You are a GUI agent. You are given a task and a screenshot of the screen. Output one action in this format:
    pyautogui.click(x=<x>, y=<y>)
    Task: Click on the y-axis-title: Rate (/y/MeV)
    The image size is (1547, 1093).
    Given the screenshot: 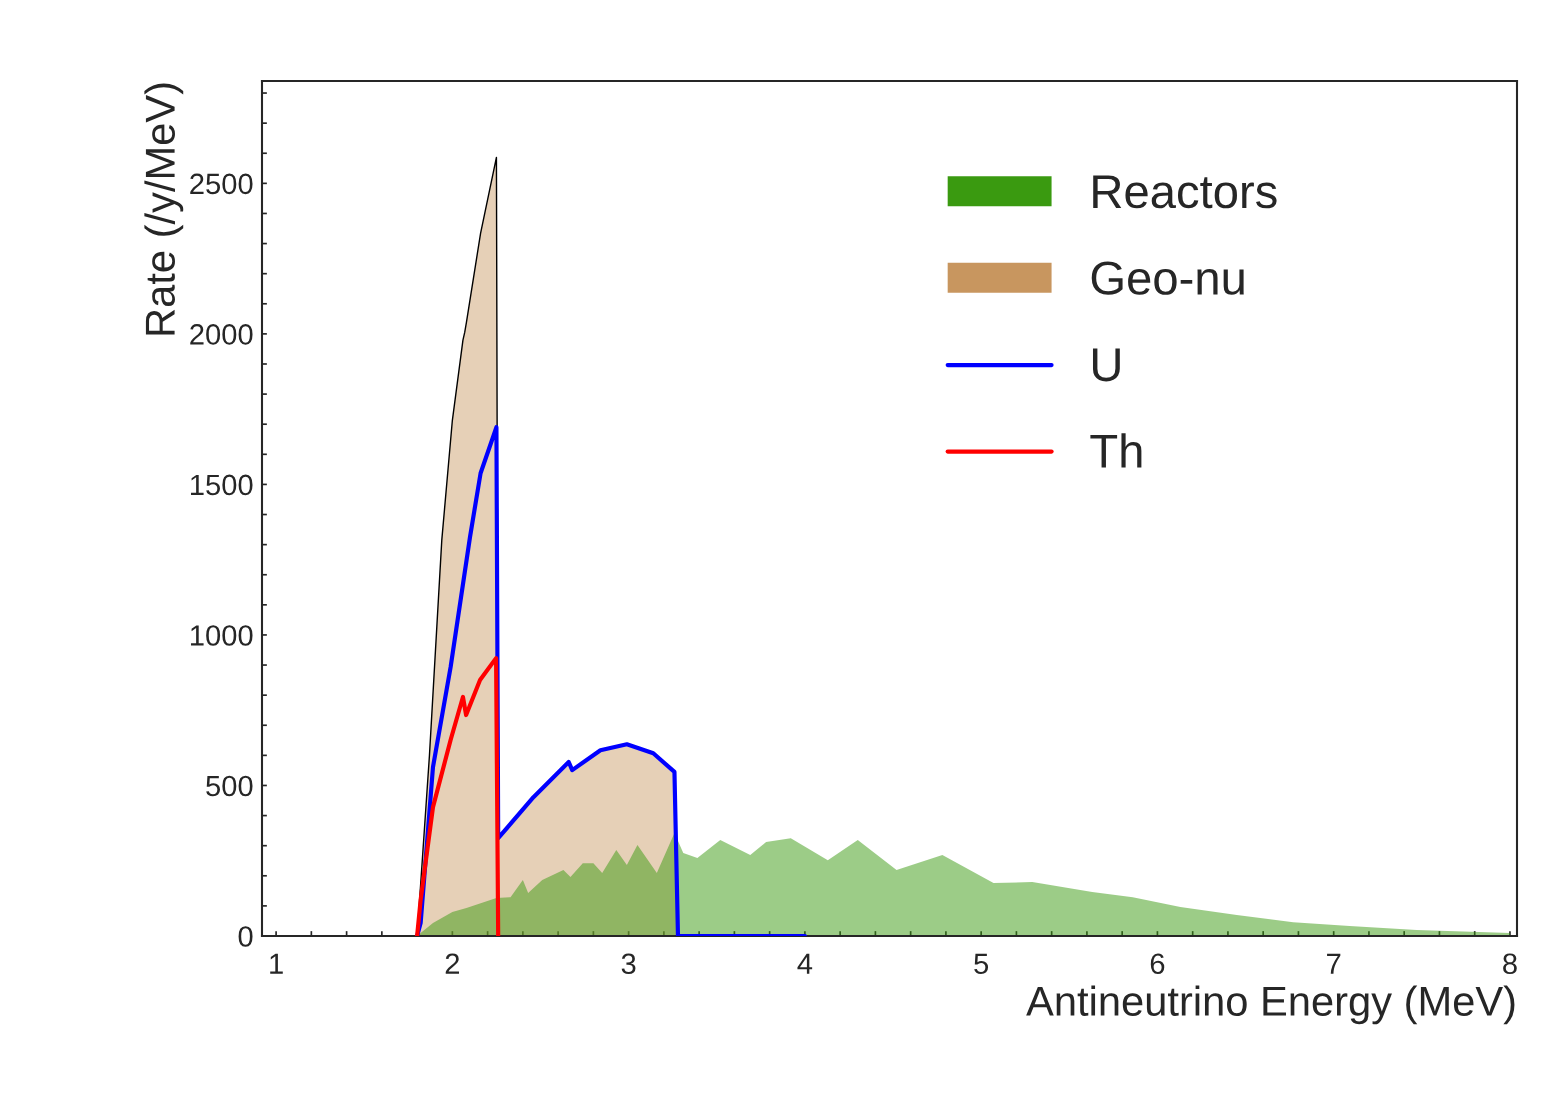 What is the action you would take?
    pyautogui.click(x=164, y=209)
    